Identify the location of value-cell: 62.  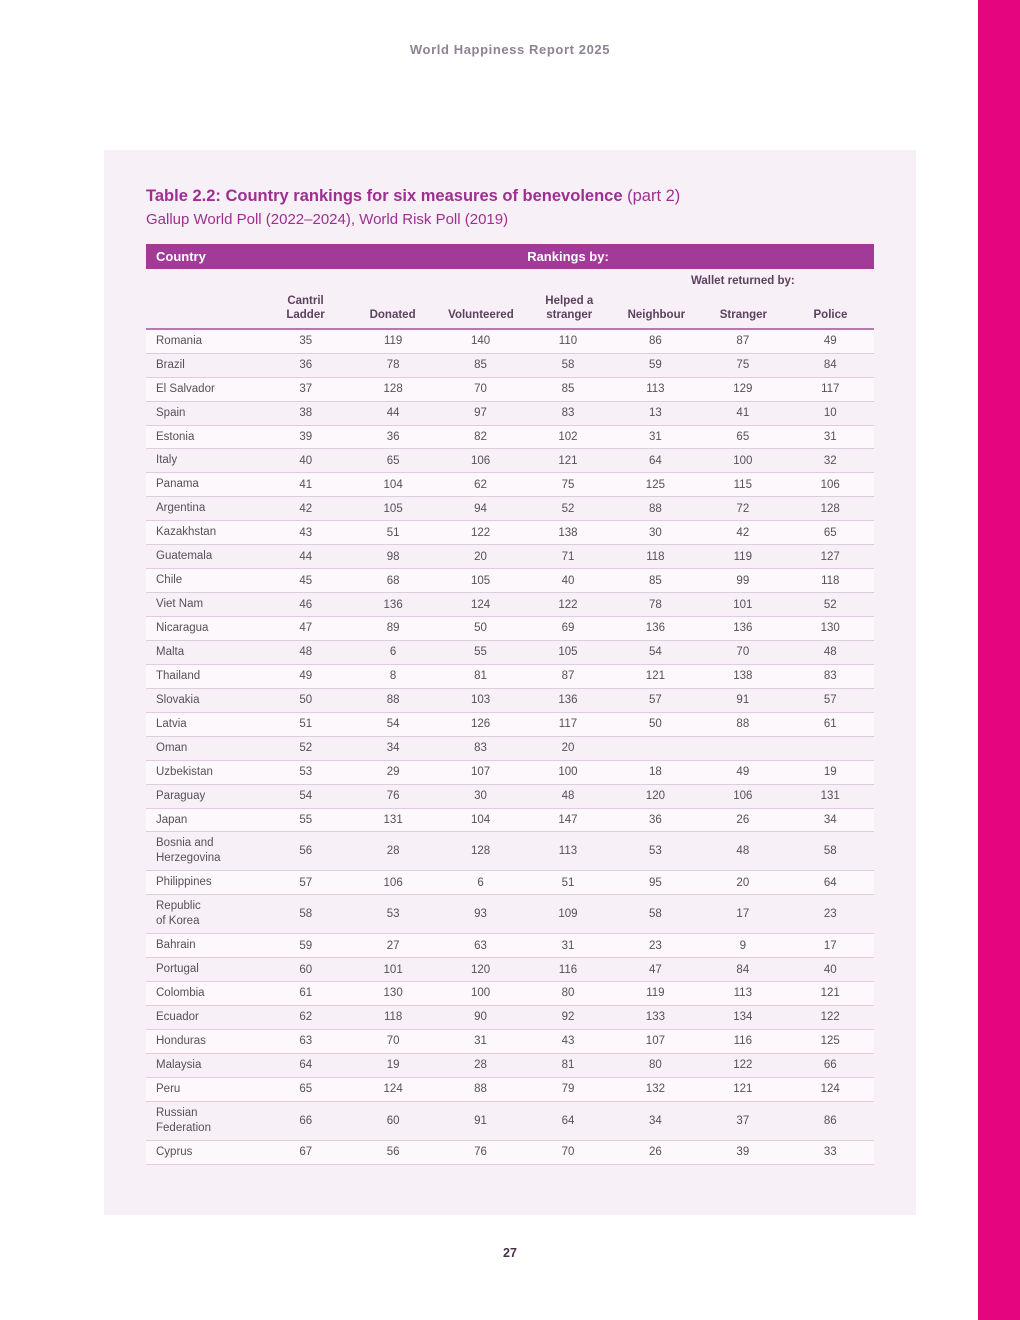
(480, 484).